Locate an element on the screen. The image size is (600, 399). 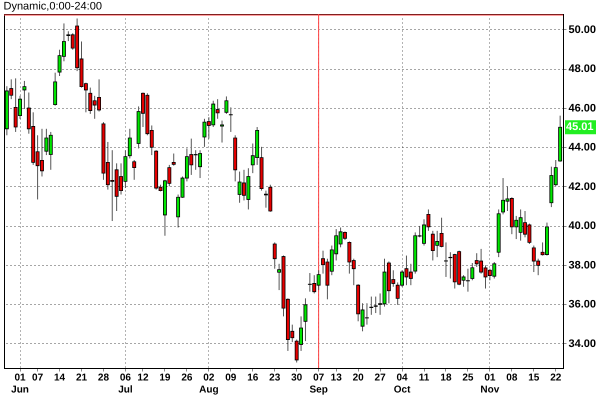
x-tick-label: 18 is located at coordinates (446, 378).